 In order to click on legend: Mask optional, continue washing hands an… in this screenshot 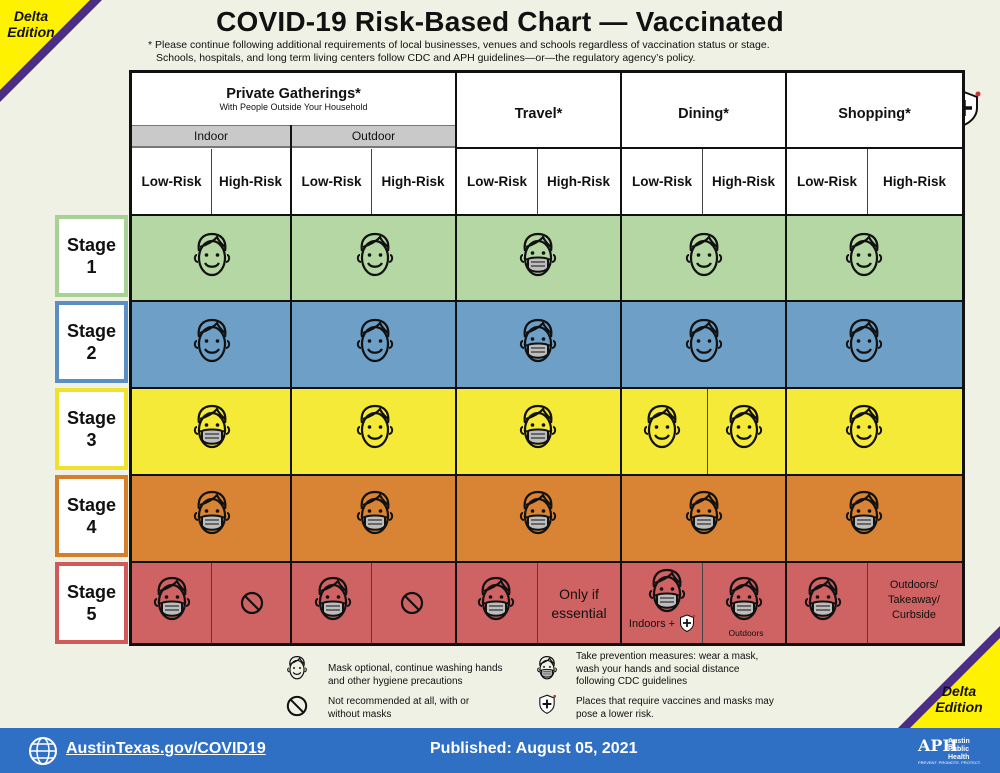, I will do `click(536, 689)`.